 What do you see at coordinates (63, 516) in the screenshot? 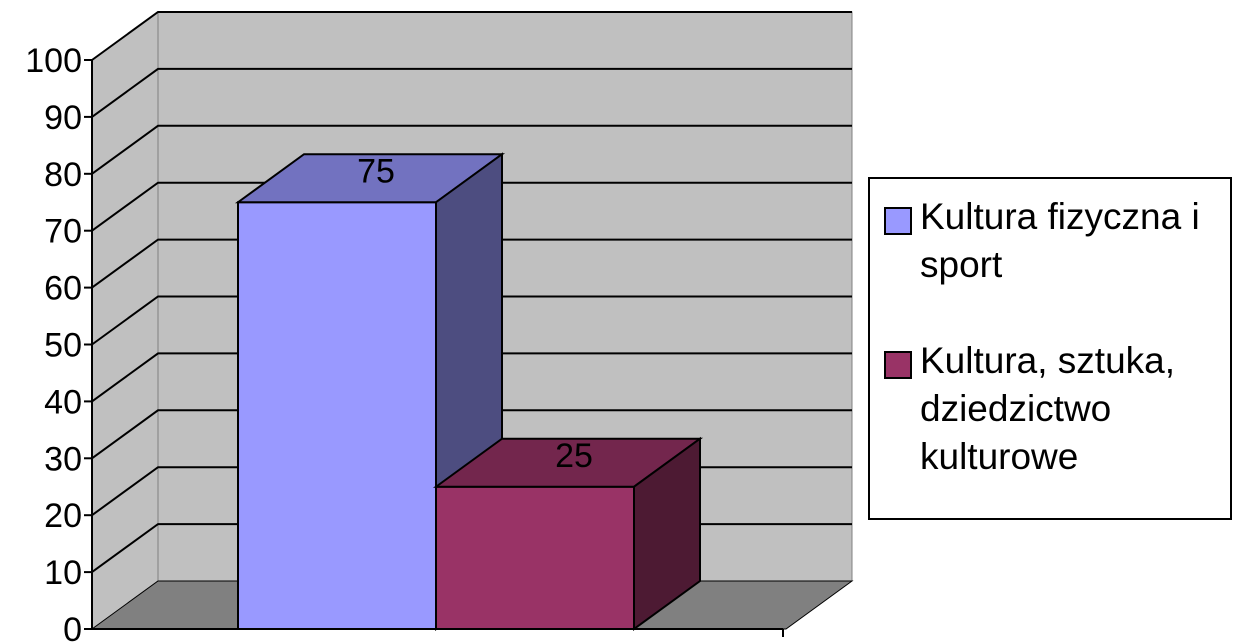
I see `y-tick-label-20: 20` at bounding box center [63, 516].